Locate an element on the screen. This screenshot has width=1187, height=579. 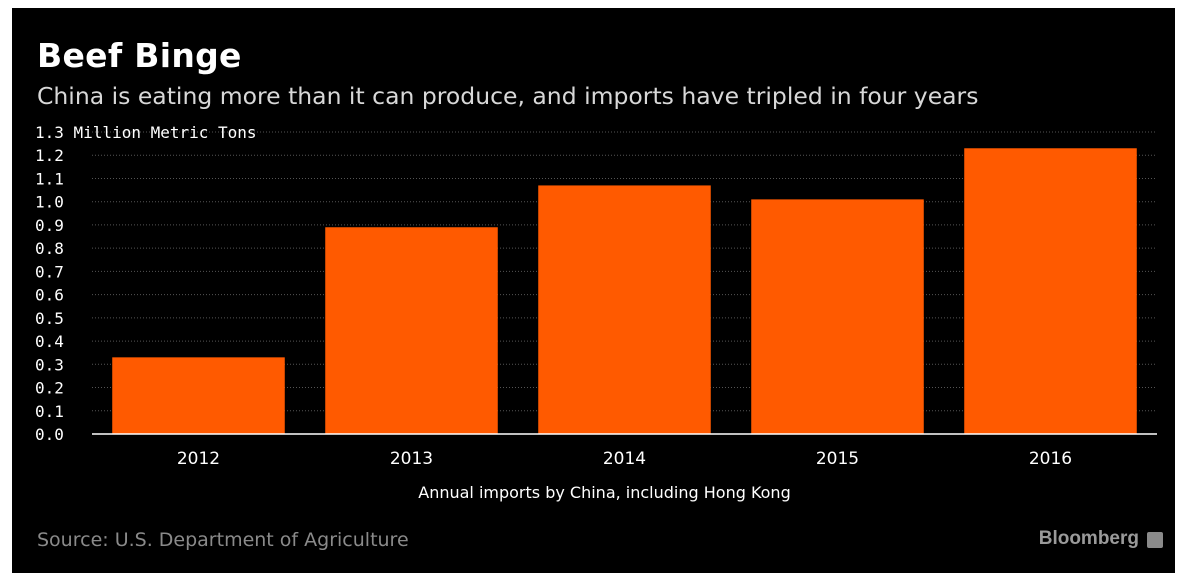
x-tick-label: 2012 is located at coordinates (198, 459).